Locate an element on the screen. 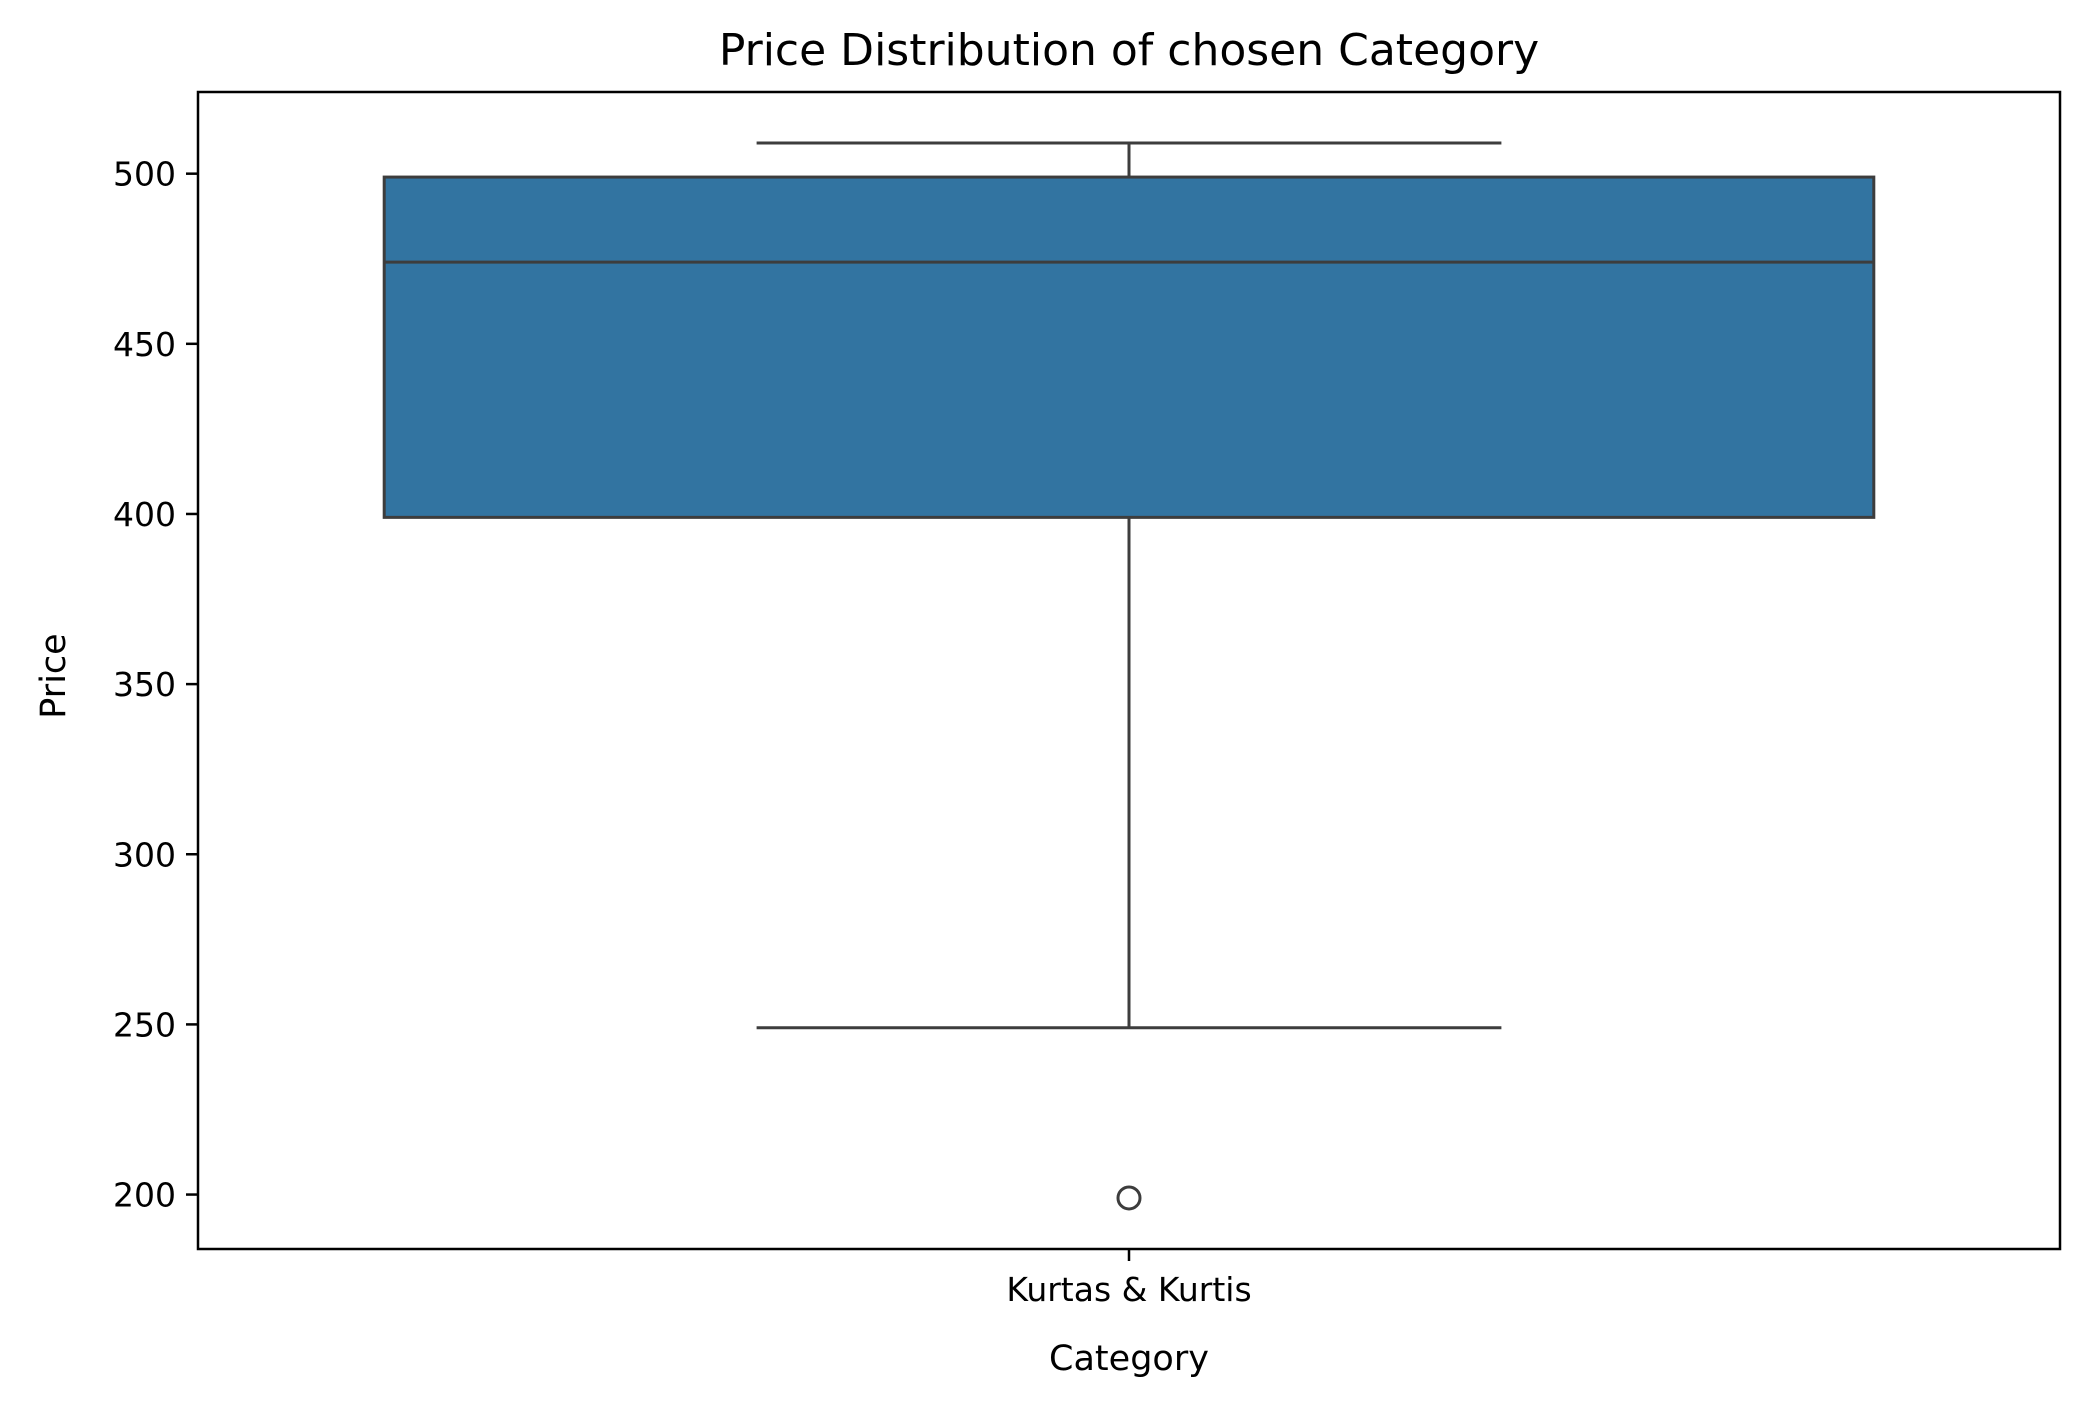  y-tick-label: 400 is located at coordinates (144, 514).